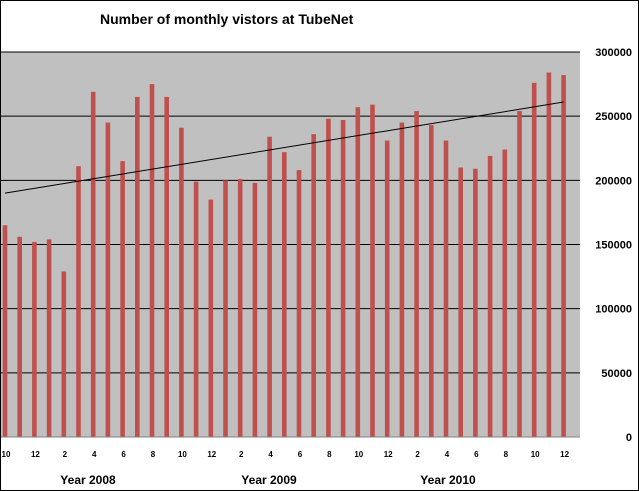 This screenshot has width=639, height=491. Describe the element at coordinates (227, 19) in the screenshot. I see `chart-title: Number of monthly vistors at TubeNet` at that location.